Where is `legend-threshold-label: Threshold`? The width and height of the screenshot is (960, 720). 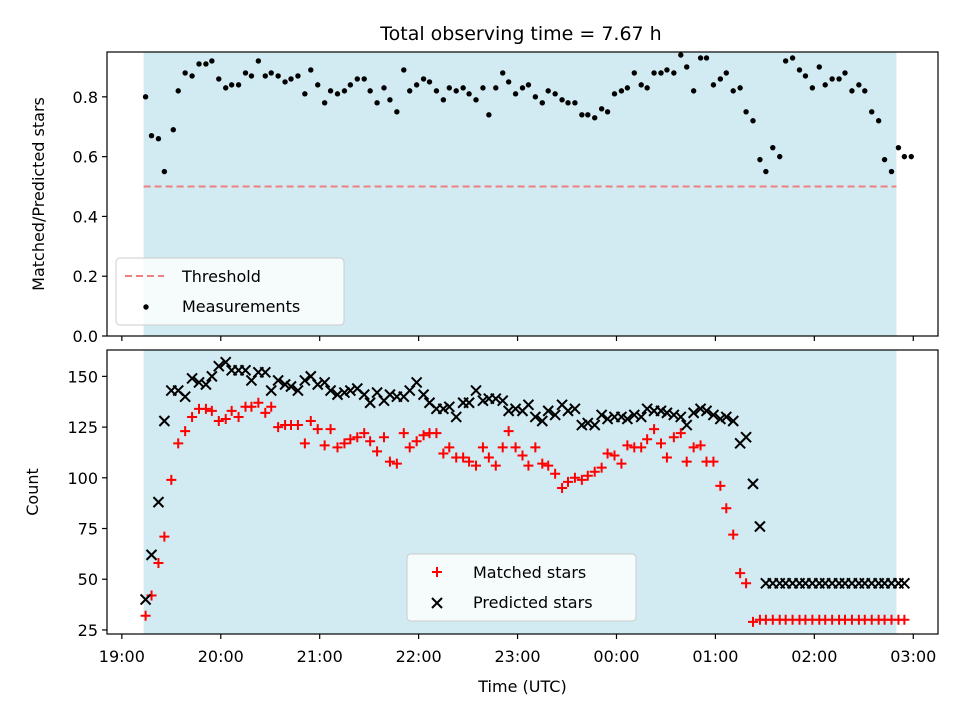
legend-threshold-label: Threshold is located at coordinates (221, 276).